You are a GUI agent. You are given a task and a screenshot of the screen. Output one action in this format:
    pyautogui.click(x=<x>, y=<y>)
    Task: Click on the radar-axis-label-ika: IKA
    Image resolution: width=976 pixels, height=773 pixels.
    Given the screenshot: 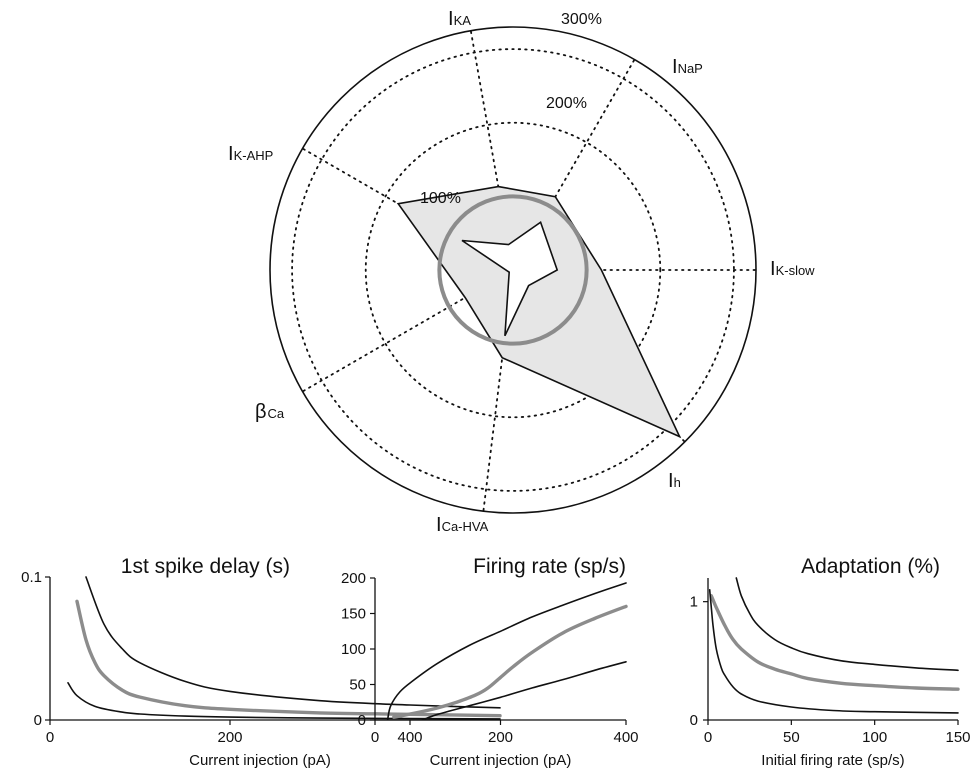 What is the action you would take?
    pyautogui.click(x=459, y=19)
    